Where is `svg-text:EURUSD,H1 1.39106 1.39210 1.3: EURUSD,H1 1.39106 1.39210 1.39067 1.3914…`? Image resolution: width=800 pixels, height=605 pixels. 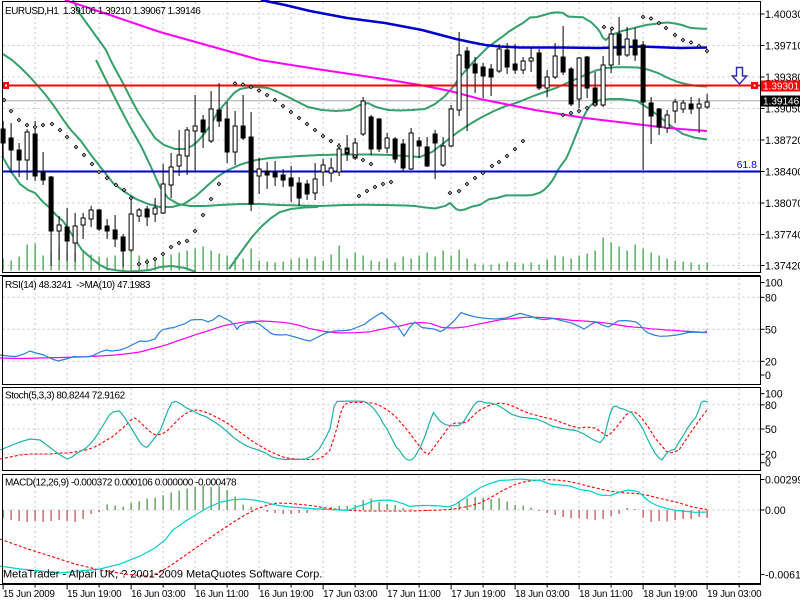
svg-text:EURUSD,H1 1.39106 1.39210 1.3: EURUSD,H1 1.39106 1.39210 1.39067 1.3914… is located at coordinates (103, 11).